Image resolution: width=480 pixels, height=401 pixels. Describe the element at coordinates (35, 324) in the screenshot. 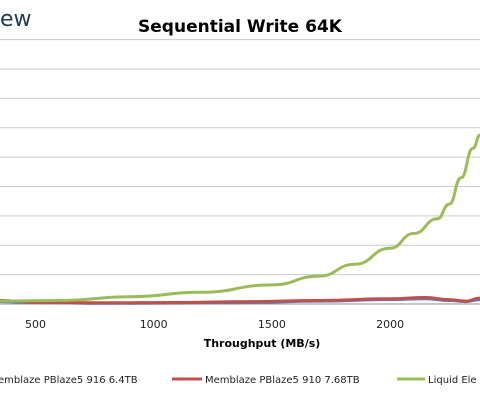

I see `x-tick-label-0: 500` at that location.